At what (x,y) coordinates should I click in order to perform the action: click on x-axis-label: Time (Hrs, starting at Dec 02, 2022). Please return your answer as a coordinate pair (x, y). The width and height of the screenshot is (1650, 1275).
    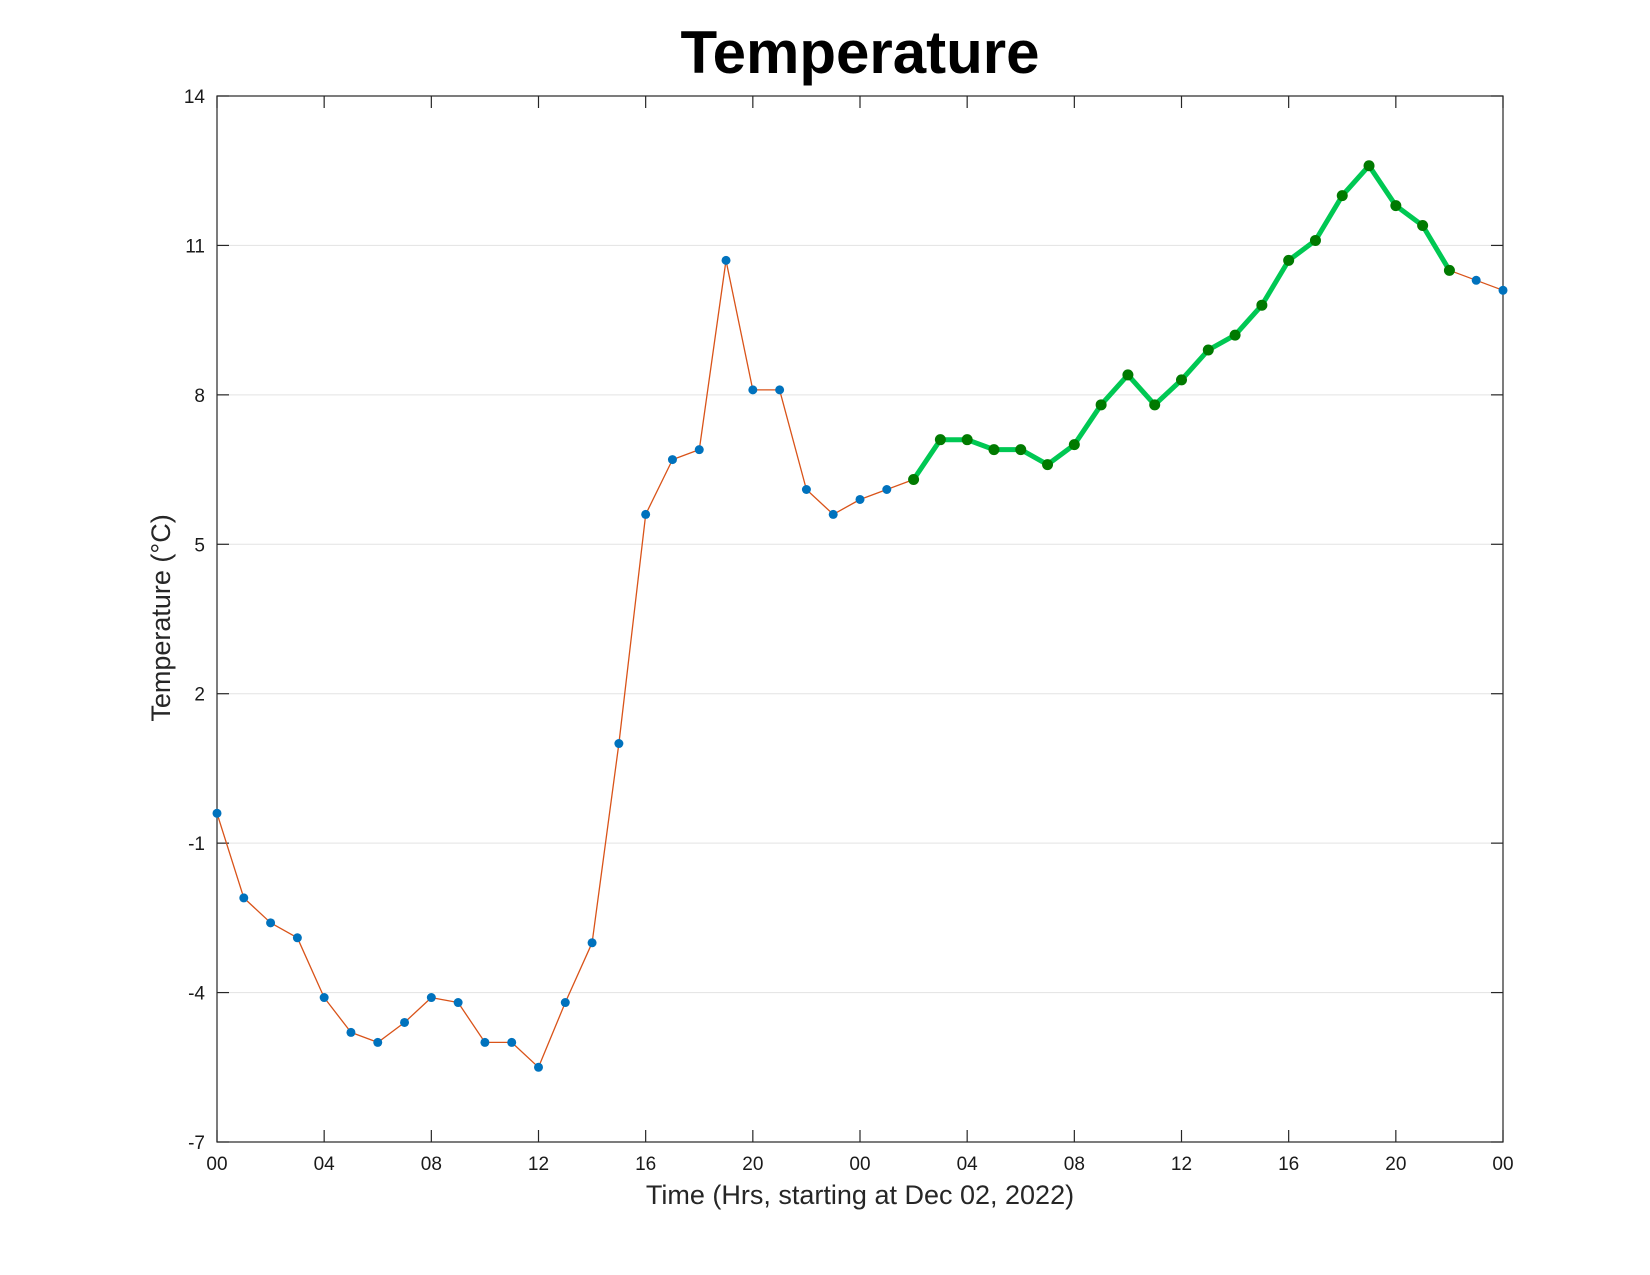
    Looking at the image, I should click on (860, 1195).